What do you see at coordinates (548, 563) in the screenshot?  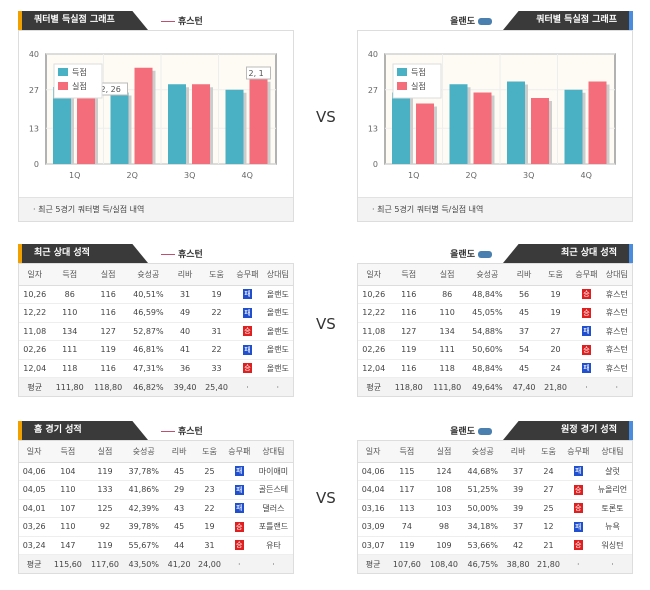 I see `average-cell: 21,80` at bounding box center [548, 563].